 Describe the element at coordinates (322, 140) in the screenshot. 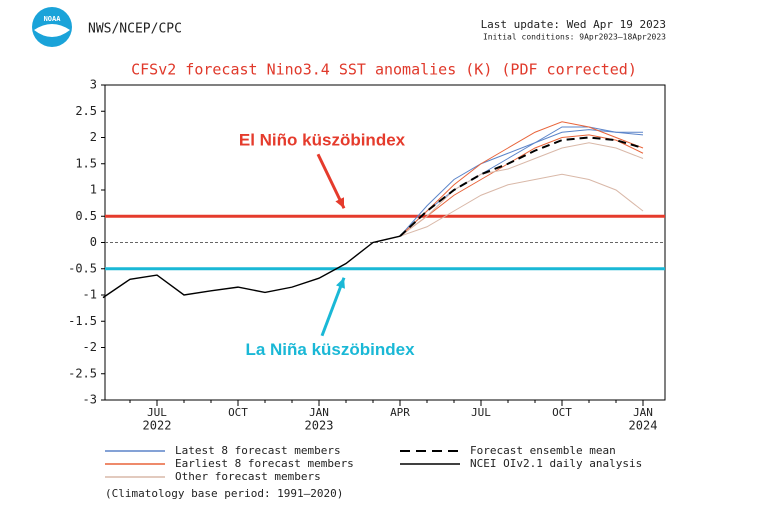

I see `threshold-label: El Niño küszöbindex` at that location.